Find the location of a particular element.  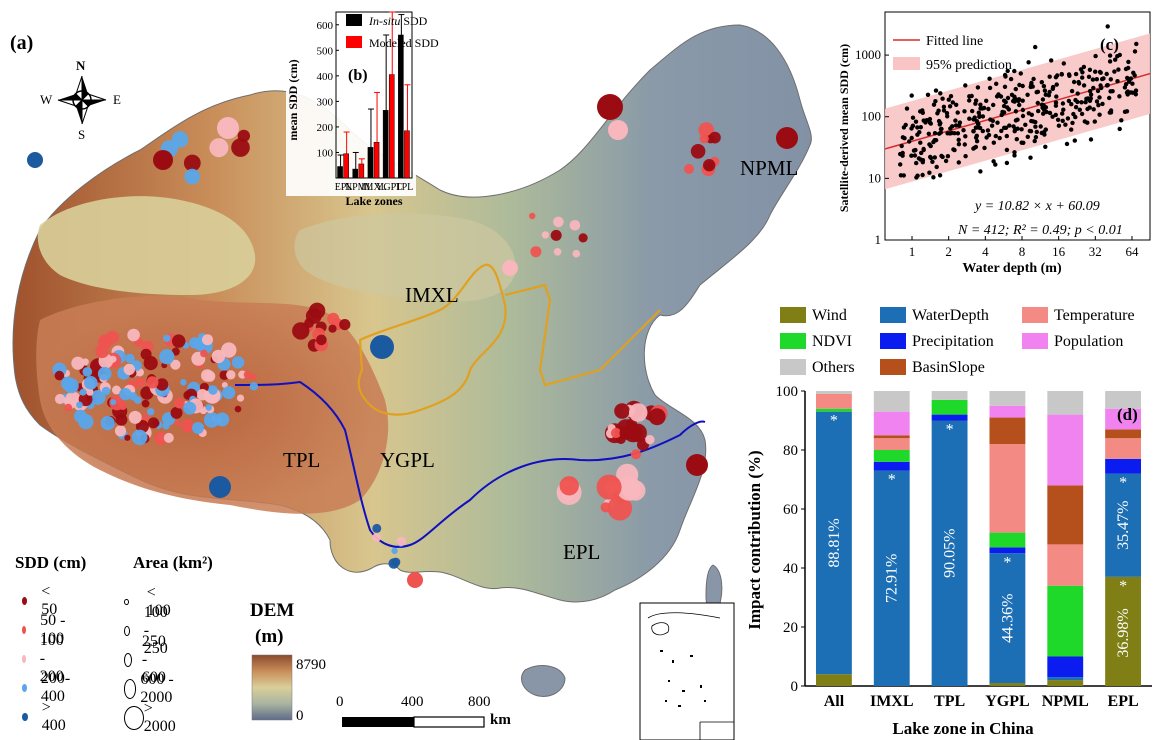

legend-label: WaterDepth is located at coordinates (950, 315).